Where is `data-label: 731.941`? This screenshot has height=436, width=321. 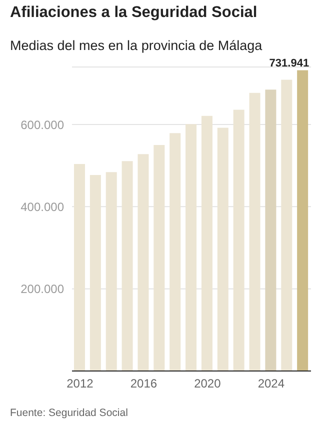 data-label: 731.941 is located at coordinates (289, 63).